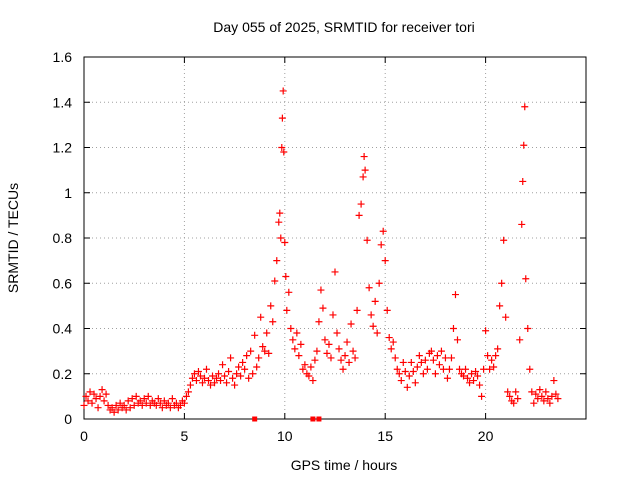 This screenshot has height=480, width=640. Describe the element at coordinates (285, 436) in the screenshot. I see `x-tick-label: 10` at that location.